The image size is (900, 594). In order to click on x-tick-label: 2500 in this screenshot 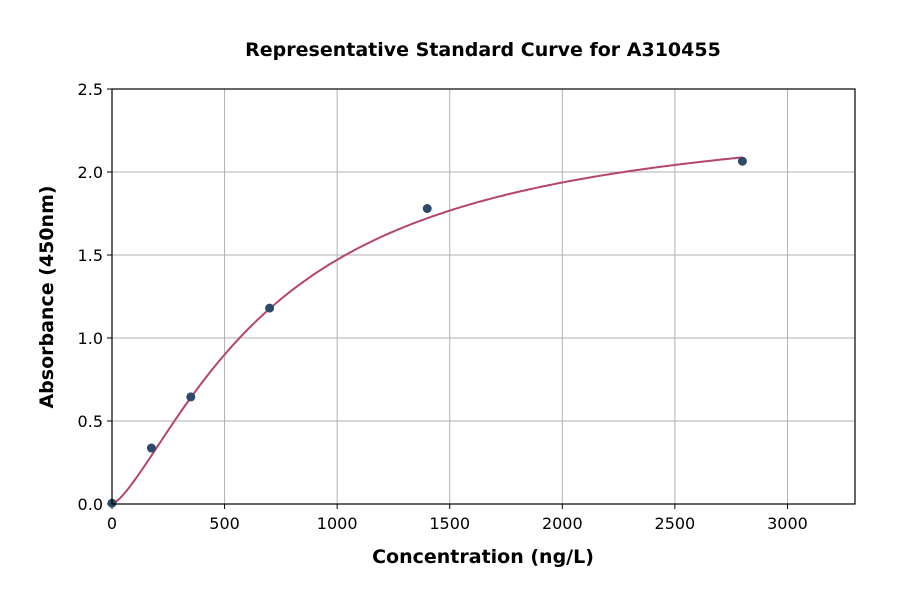, I will do `click(675, 523)`.